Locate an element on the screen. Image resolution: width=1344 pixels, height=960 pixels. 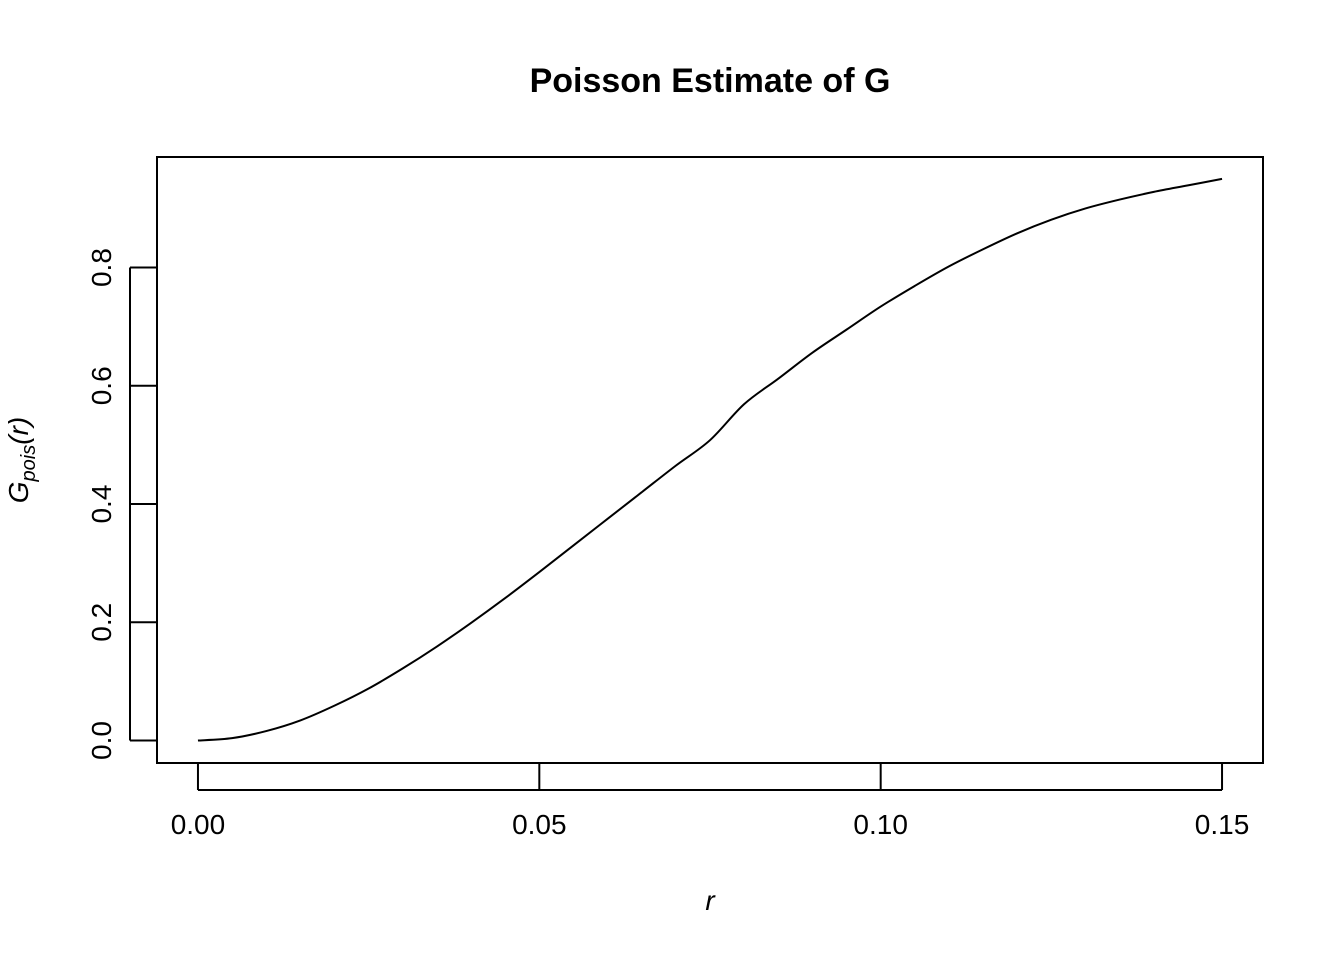
y-tick-label: 0.0 is located at coordinates (101, 740).